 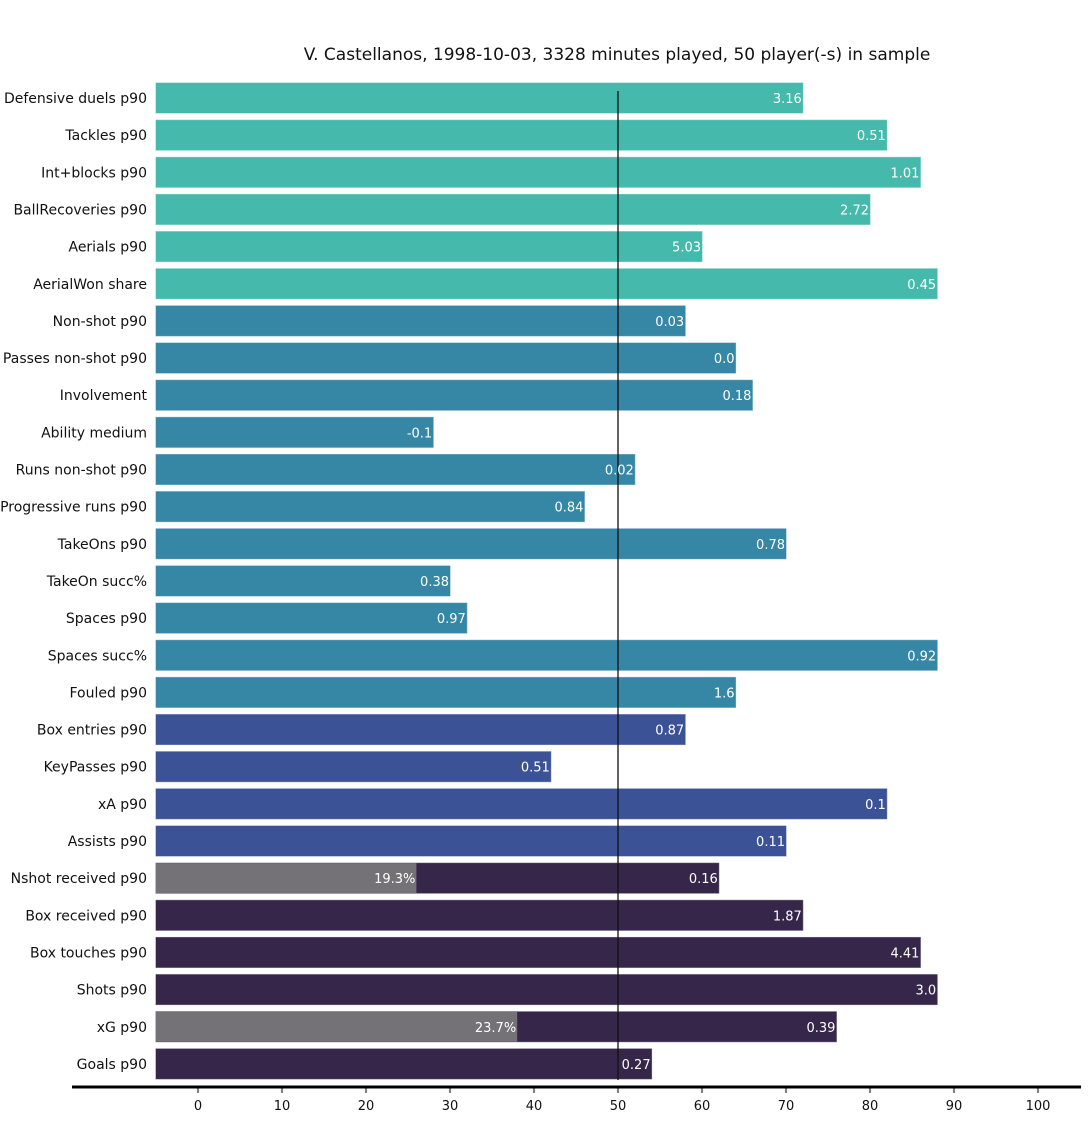 What do you see at coordinates (106, 619) in the screenshot?
I see `y-label-14: Spaces p90` at bounding box center [106, 619].